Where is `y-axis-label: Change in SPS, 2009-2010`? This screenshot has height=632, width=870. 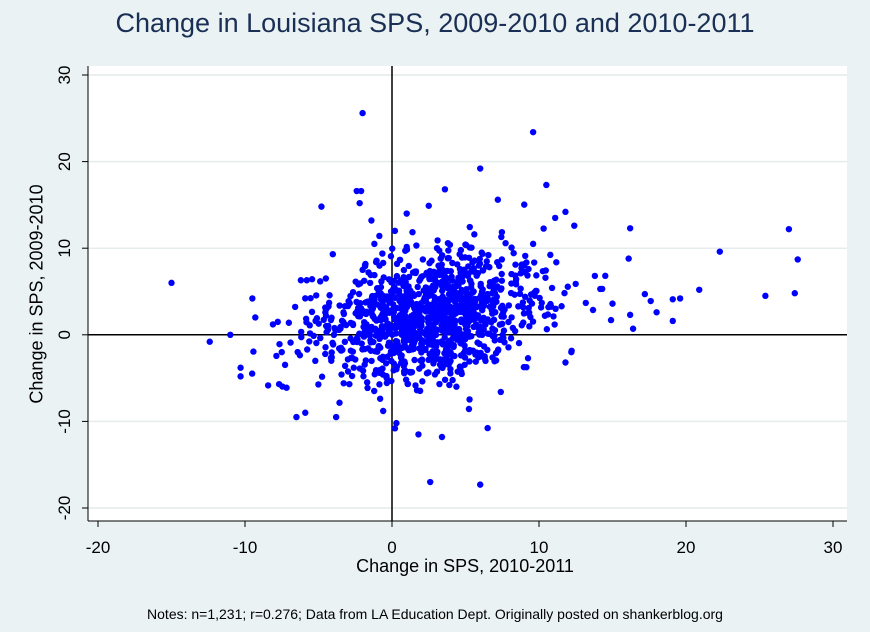 y-axis-label: Change in SPS, 2009-2010 is located at coordinates (36, 294).